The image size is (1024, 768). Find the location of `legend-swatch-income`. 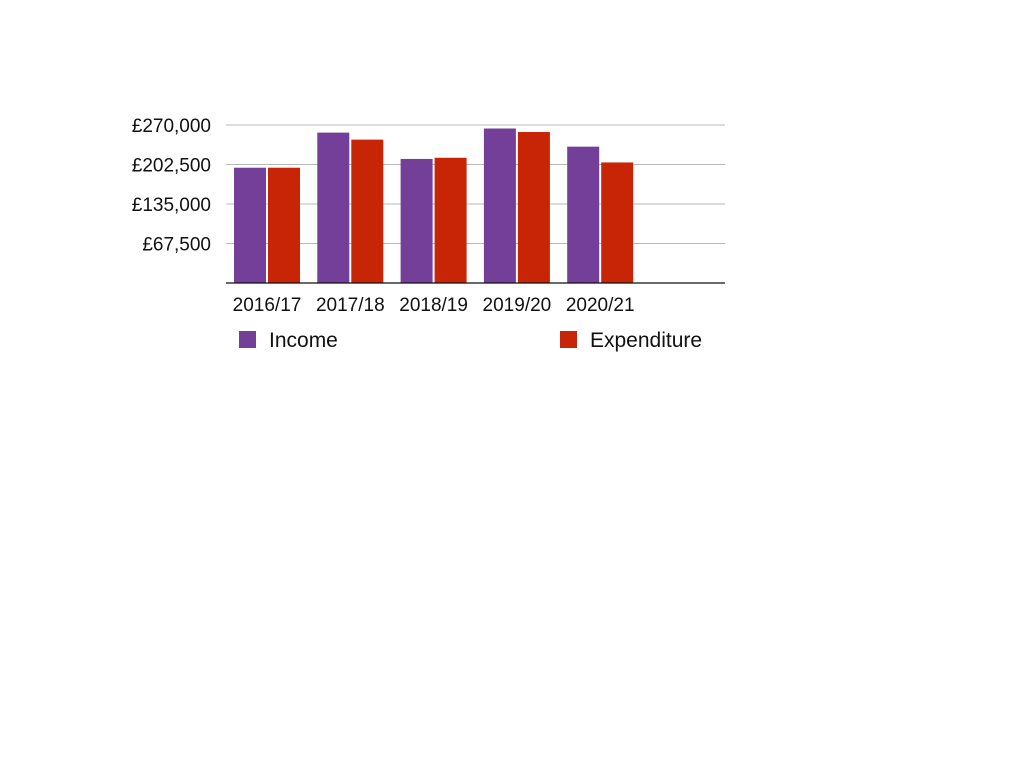

legend-swatch-income is located at coordinates (247, 339).